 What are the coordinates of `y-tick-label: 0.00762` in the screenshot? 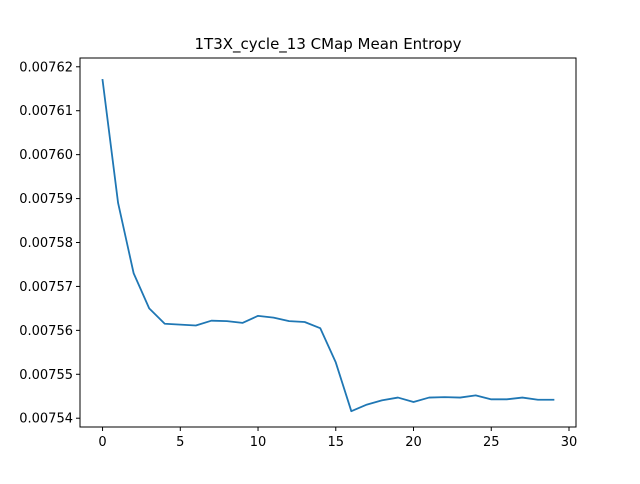 It's located at (46, 67).